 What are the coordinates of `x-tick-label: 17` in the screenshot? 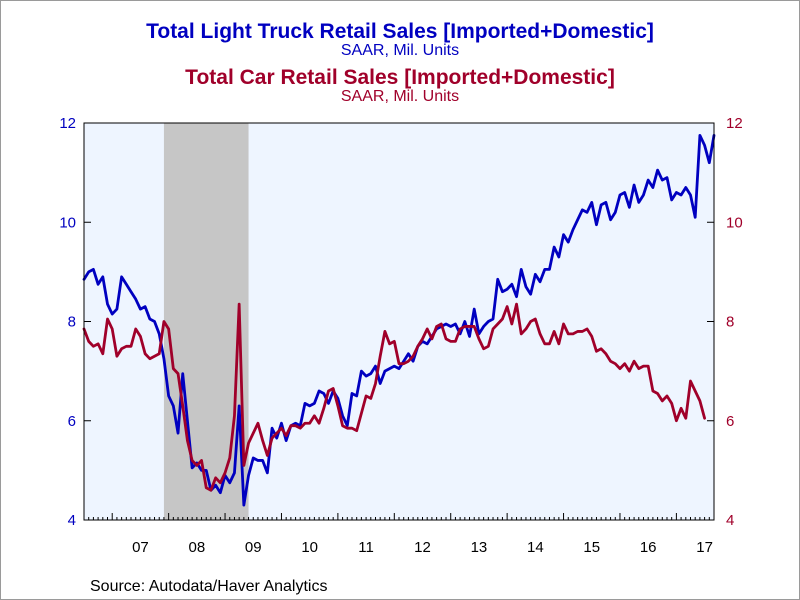 It's located at (704, 547).